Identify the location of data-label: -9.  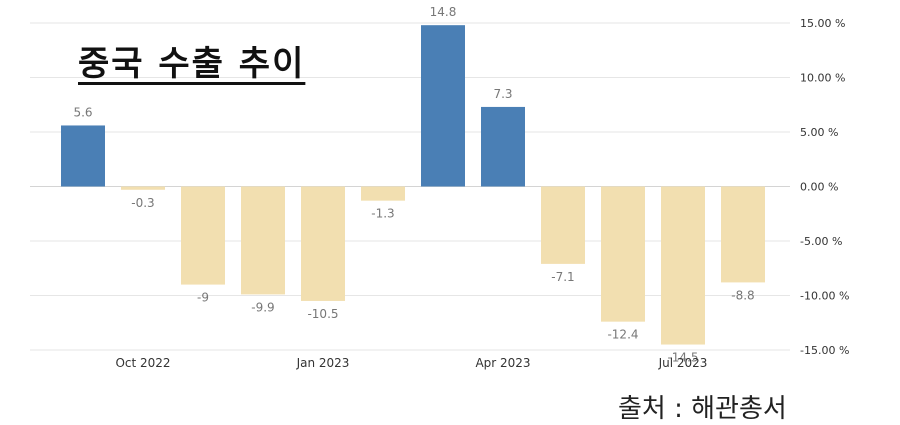
(203, 298).